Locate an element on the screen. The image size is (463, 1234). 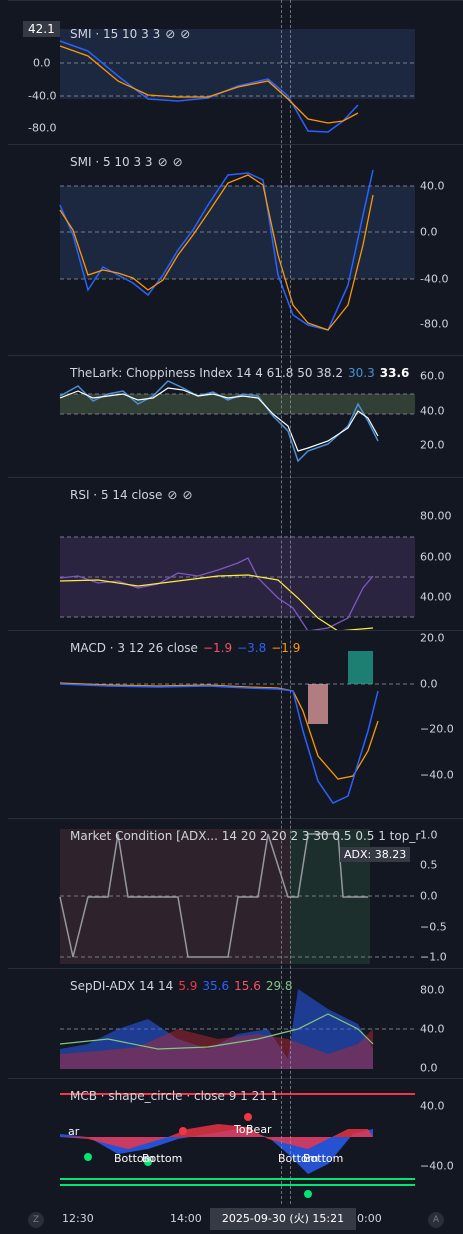
rsi-chart is located at coordinates (237, 583).